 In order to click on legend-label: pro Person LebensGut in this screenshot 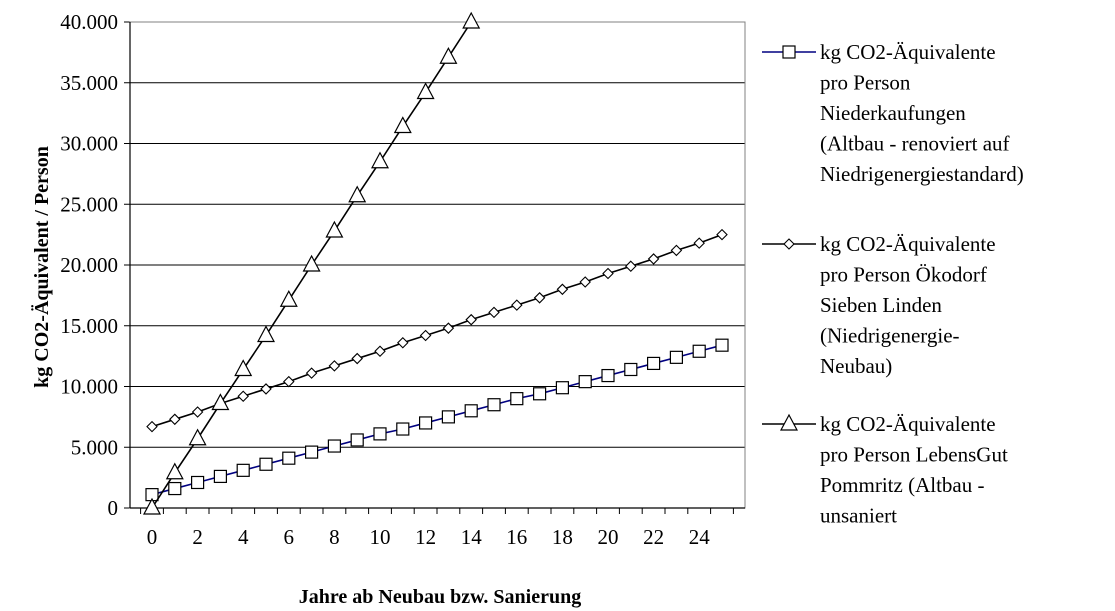, I will do `click(914, 455)`.